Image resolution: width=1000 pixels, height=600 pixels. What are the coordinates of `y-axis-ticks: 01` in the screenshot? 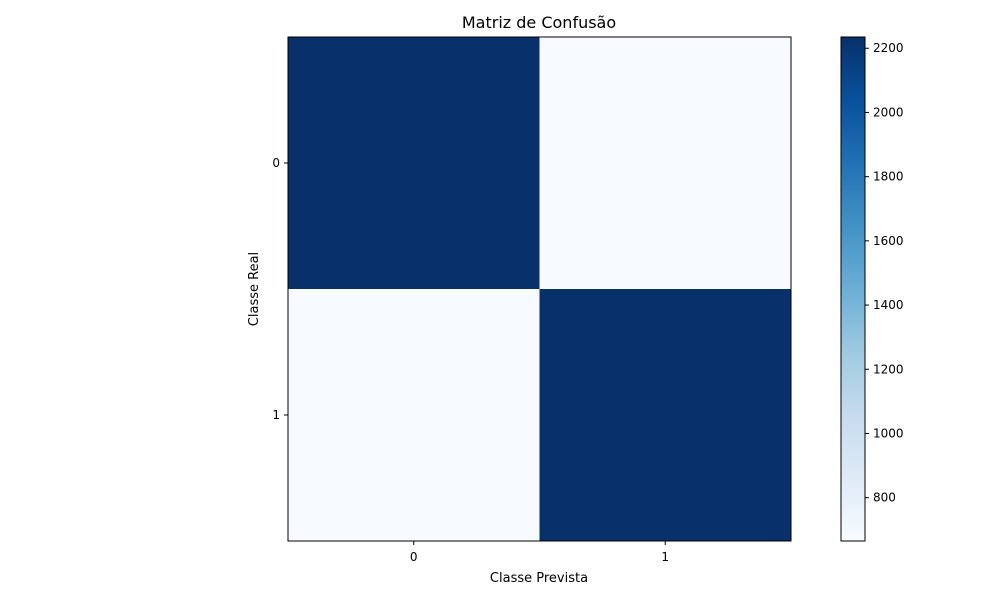 It's located at (280, 289).